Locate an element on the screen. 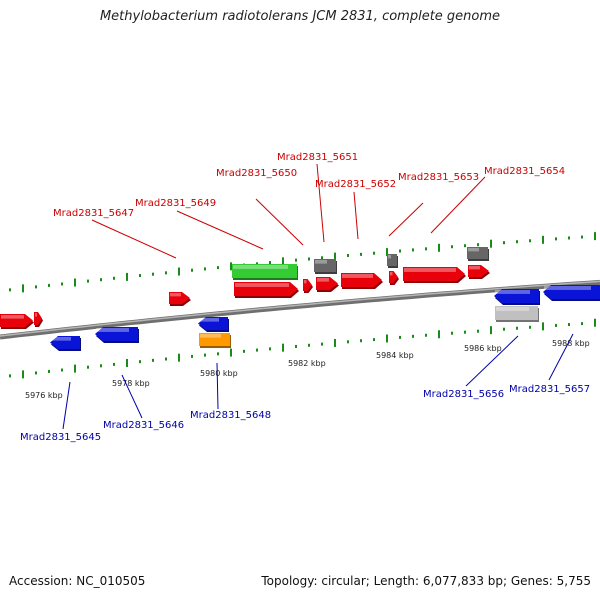 The image size is (600, 600). minus-gene-label: Mrad2831_5656 is located at coordinates (463, 394).